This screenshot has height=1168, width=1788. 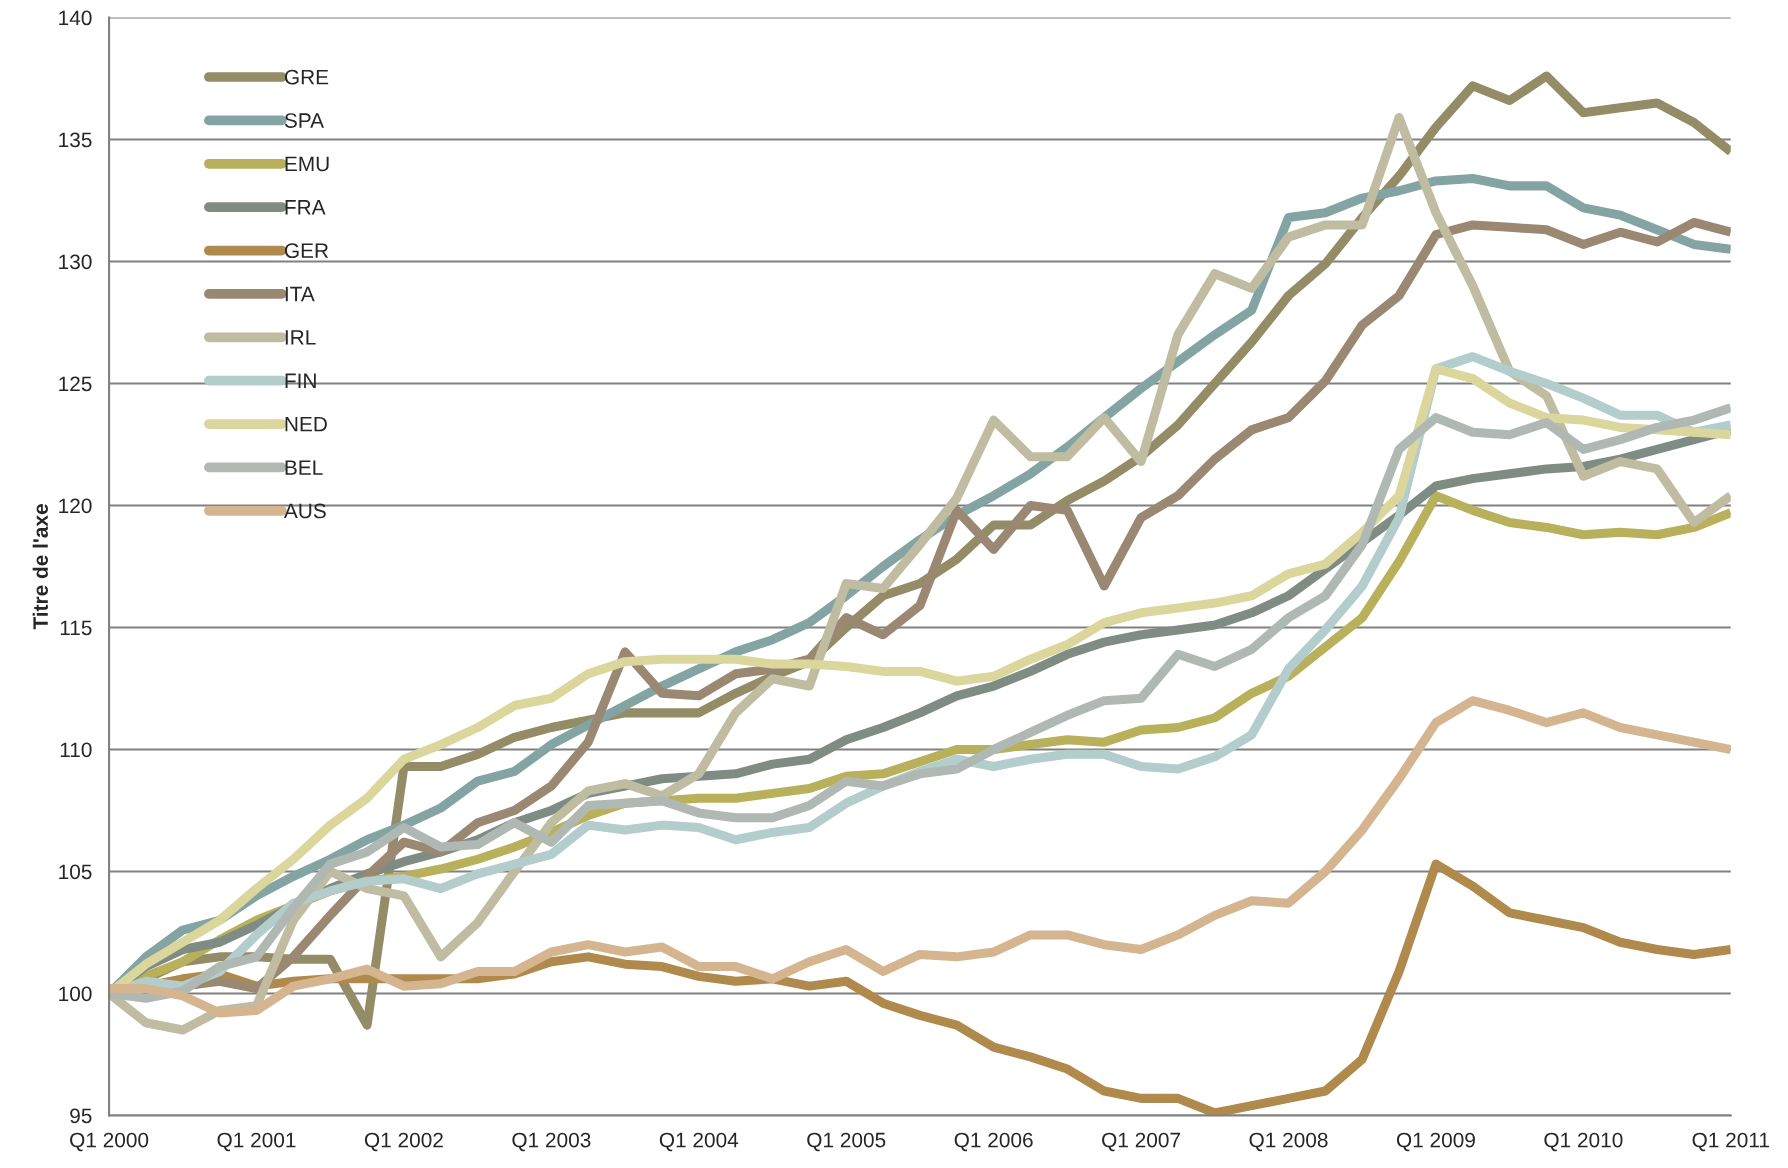 What do you see at coordinates (846, 1142) in the screenshot?
I see `x-tick-label: Q1 2005` at bounding box center [846, 1142].